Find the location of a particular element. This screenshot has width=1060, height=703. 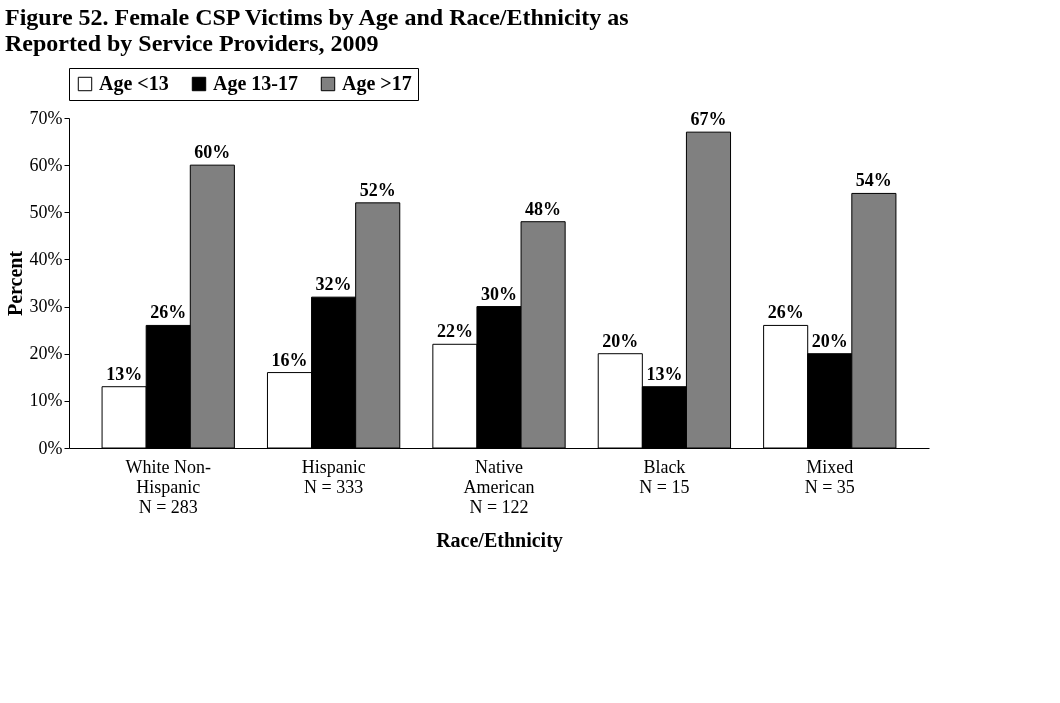

x-tick-label: Black N = 15 is located at coordinates (664, 476).